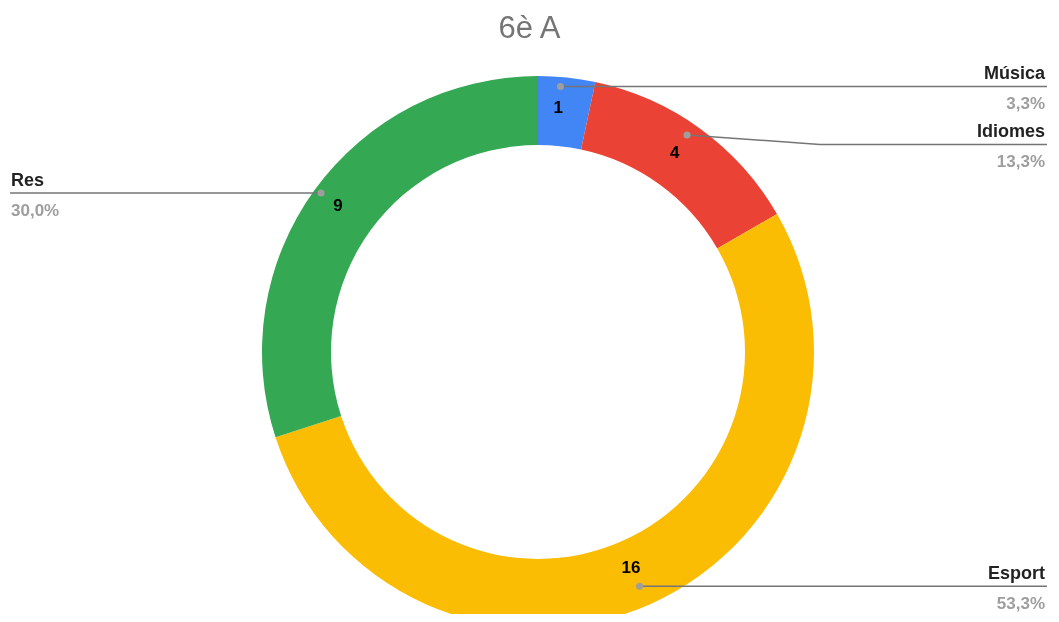 Image resolution: width=1059 pixels, height=622 pixels. I want to click on text: 3,3%, so click(1025, 104).